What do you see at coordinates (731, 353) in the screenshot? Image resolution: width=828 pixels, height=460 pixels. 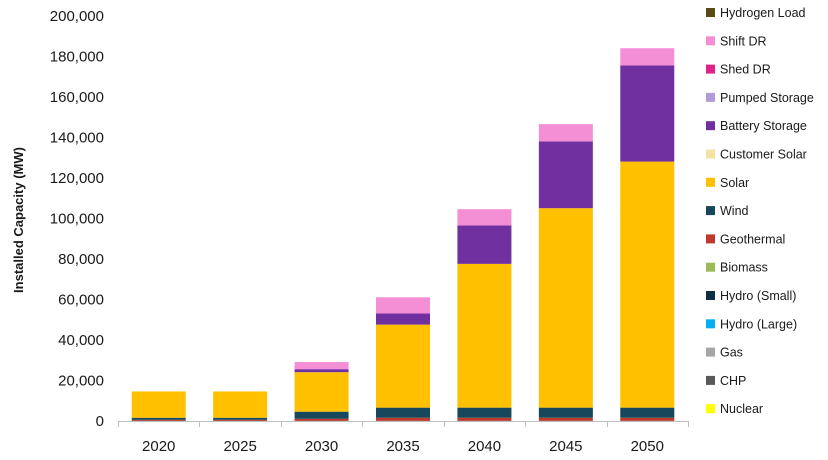 I see `legend-label: Gas` at bounding box center [731, 353].